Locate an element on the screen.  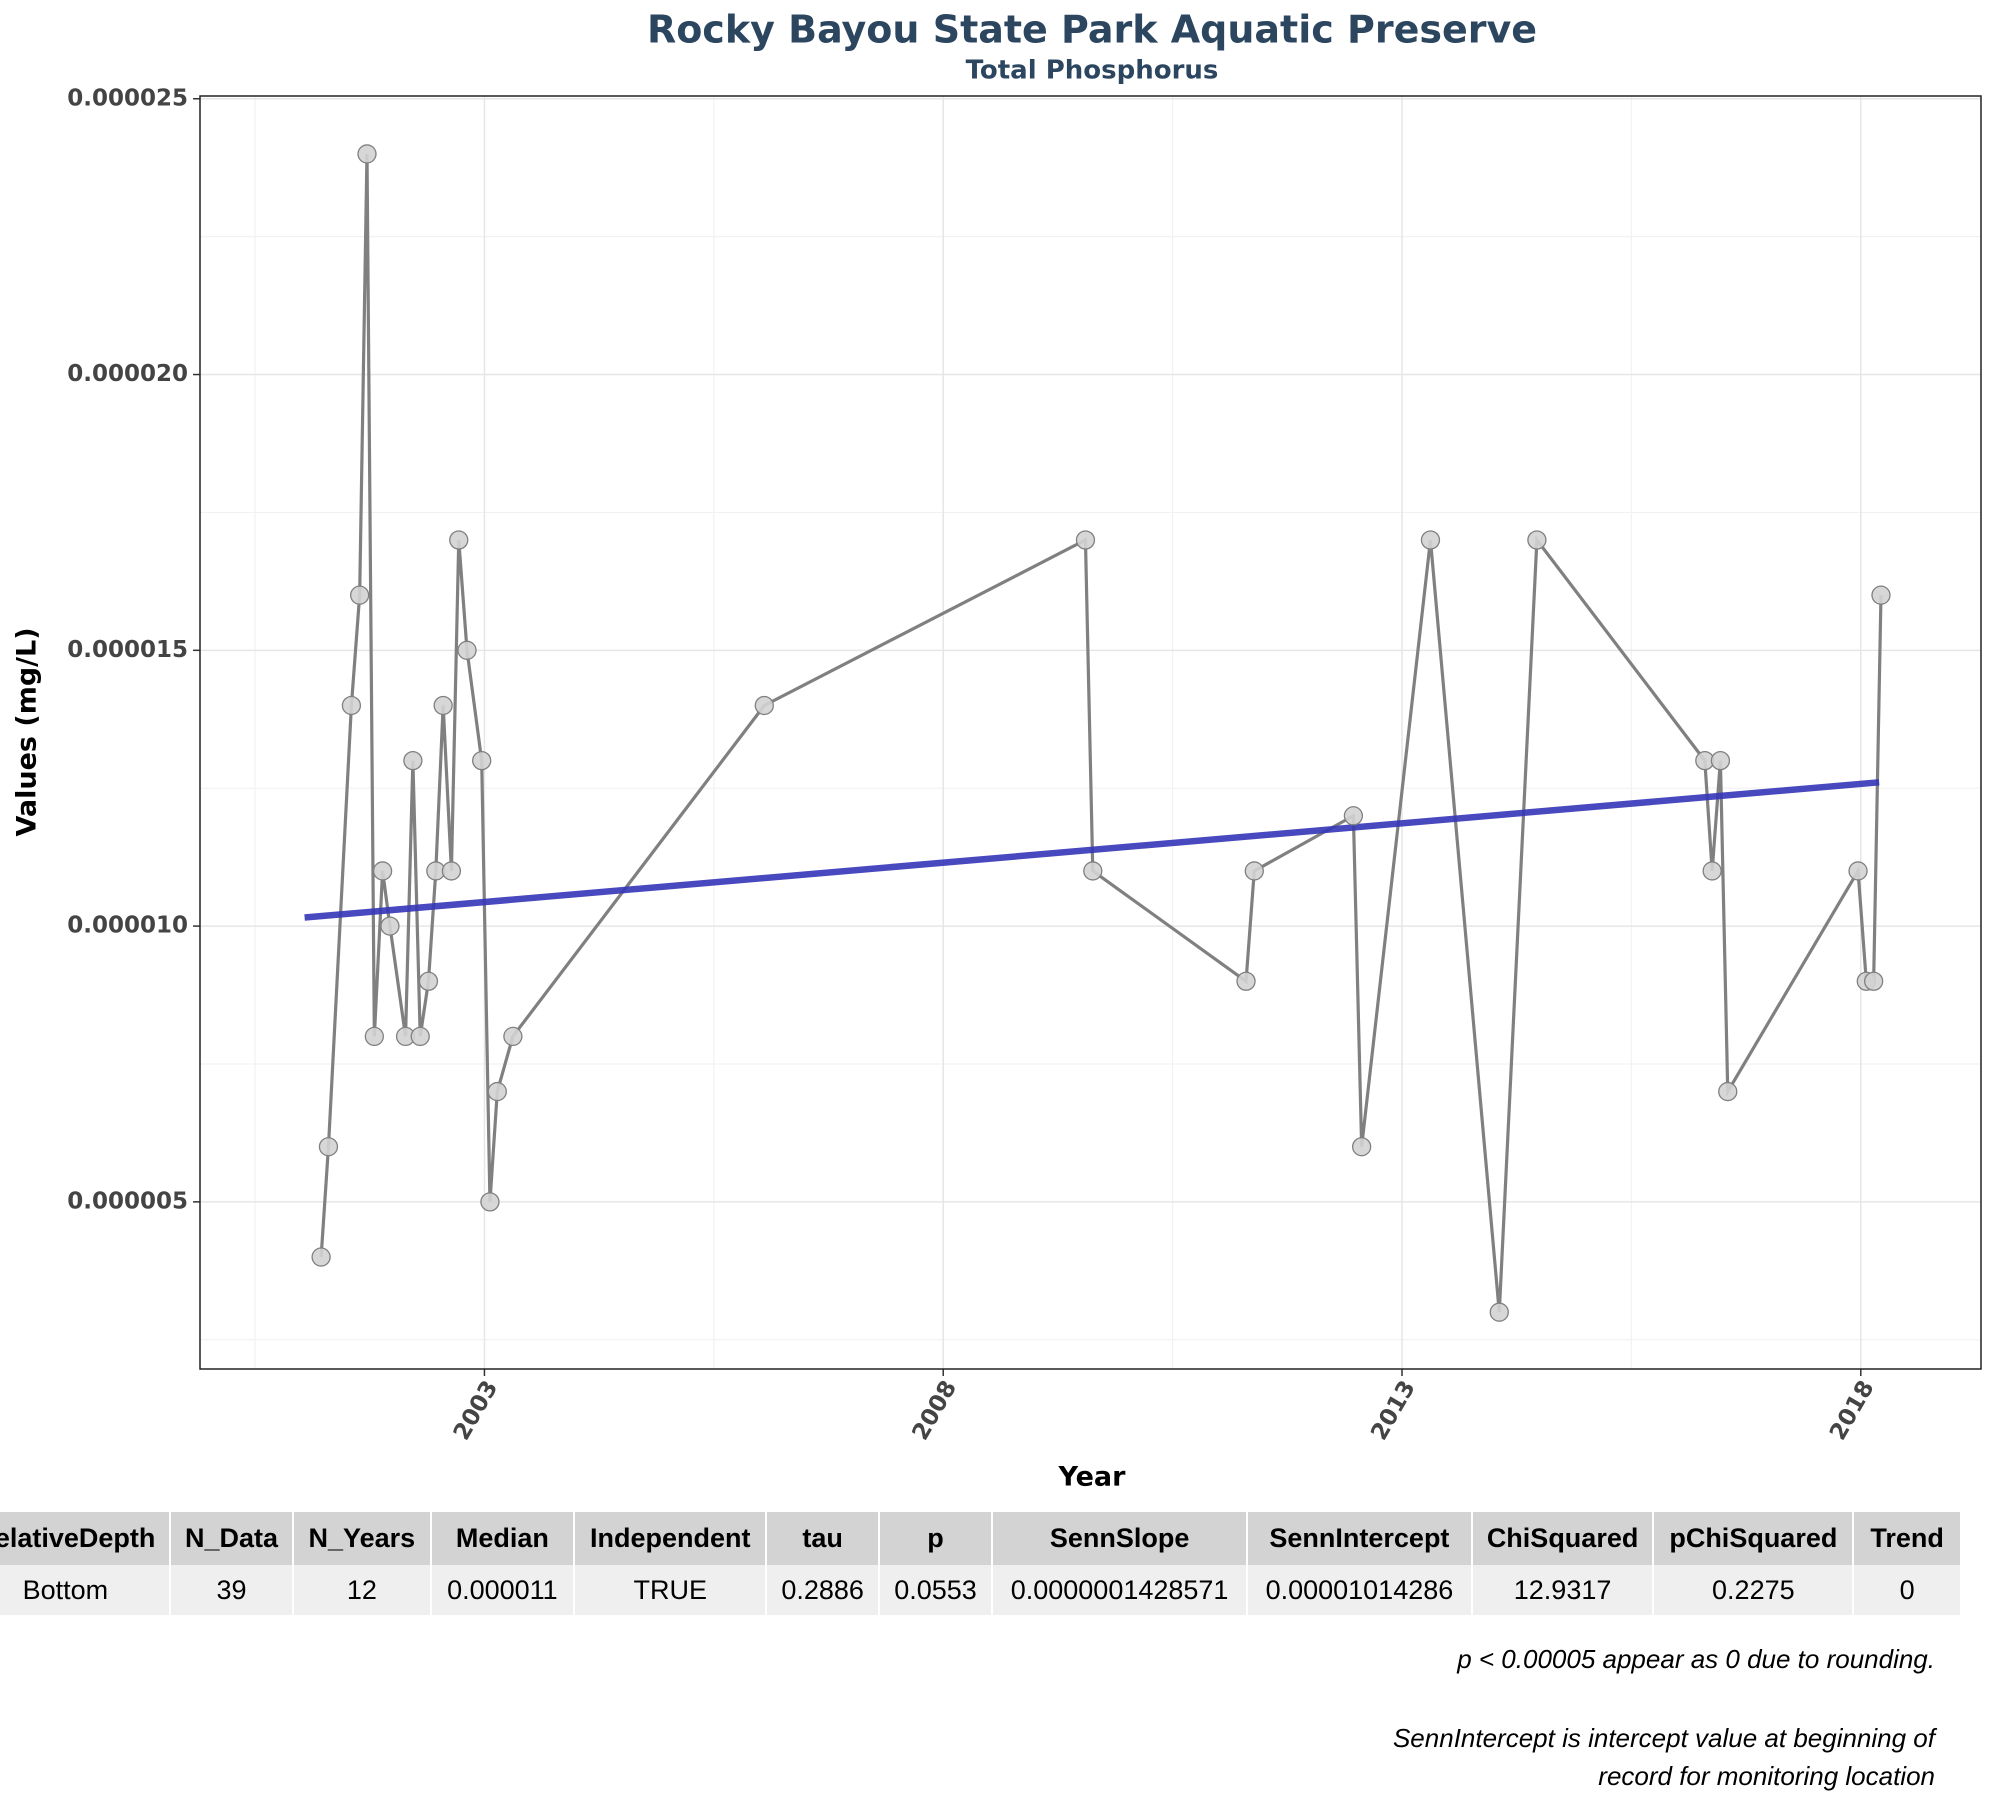
table-cell: TRUE is located at coordinates (671, 1590).